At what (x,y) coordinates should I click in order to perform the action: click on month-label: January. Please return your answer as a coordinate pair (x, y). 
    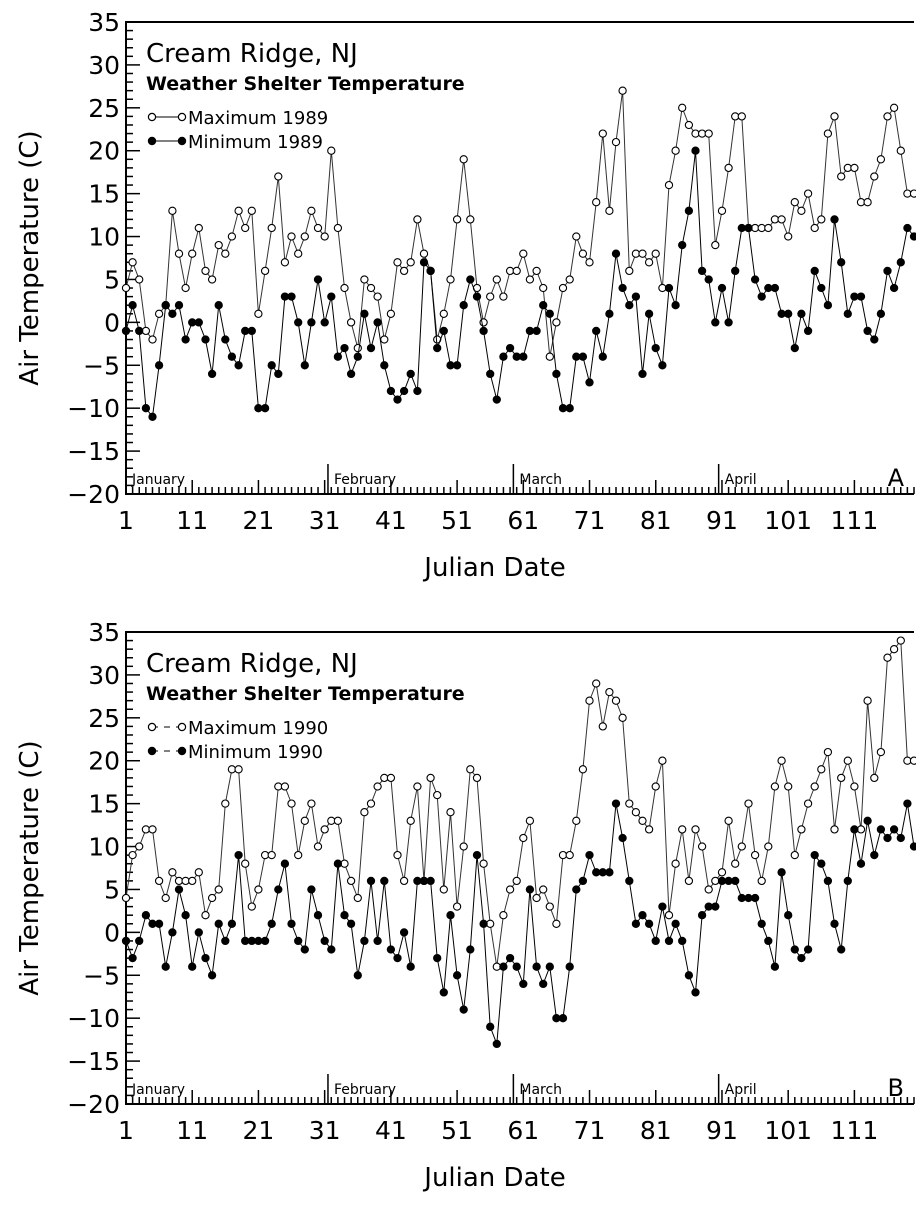
    Looking at the image, I should click on (158, 480).